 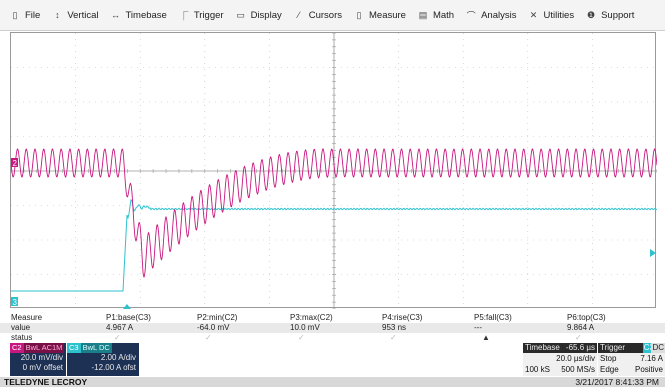 I want to click on c3-vdiv: 2.00 A/div, so click(x=118, y=357).